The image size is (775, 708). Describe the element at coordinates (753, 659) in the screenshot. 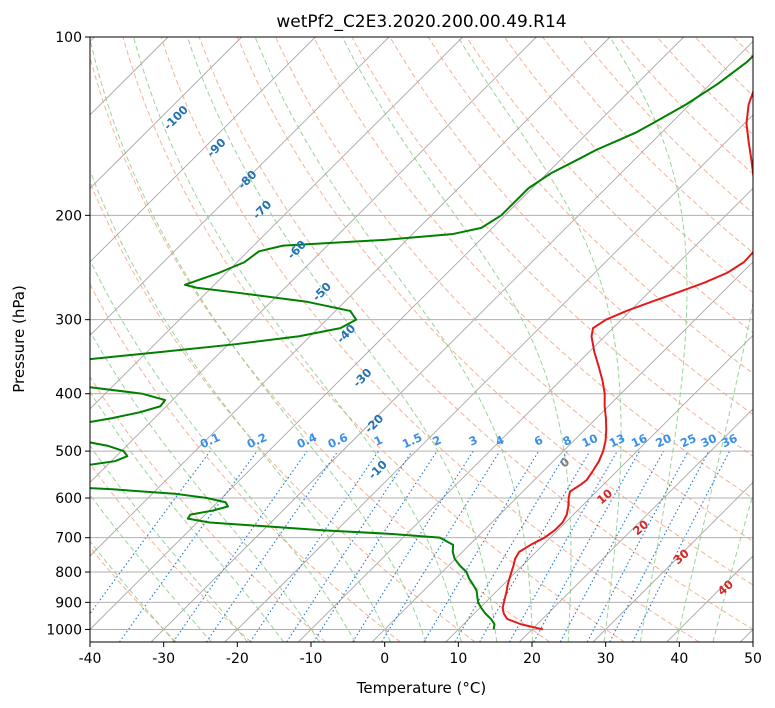

I see `x-tick-label: 50` at that location.